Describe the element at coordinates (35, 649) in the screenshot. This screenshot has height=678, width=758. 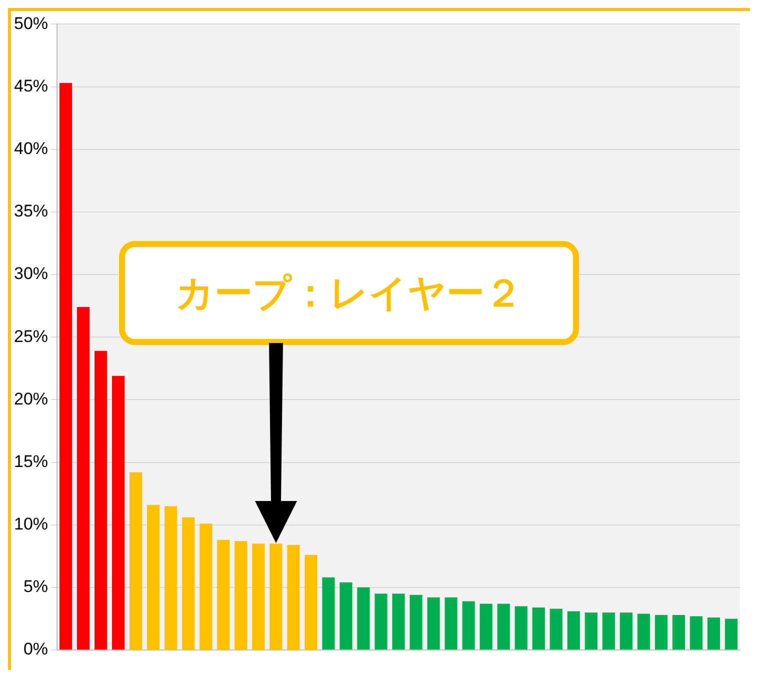
I see `y-tick-label: 0%` at that location.